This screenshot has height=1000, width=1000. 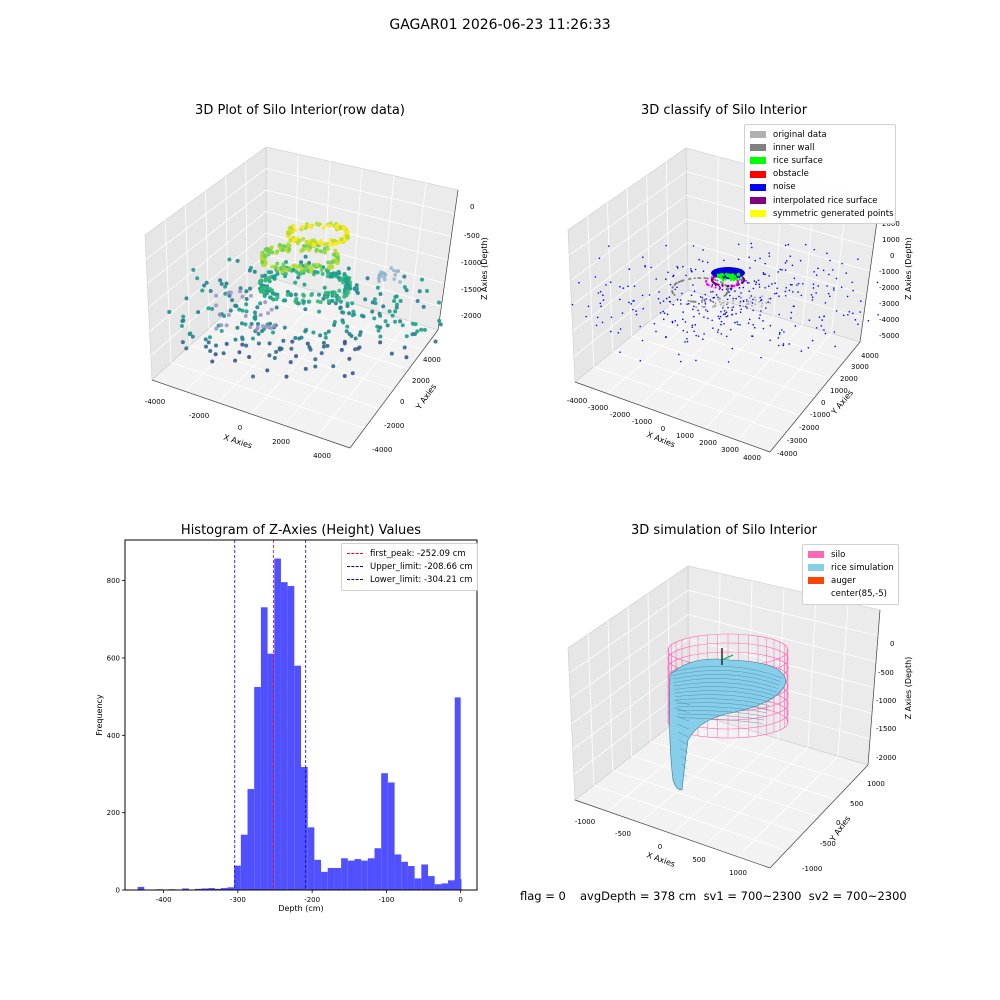 What do you see at coordinates (251, 414) in the screenshot?
I see `x-axis-line` at bounding box center [251, 414].